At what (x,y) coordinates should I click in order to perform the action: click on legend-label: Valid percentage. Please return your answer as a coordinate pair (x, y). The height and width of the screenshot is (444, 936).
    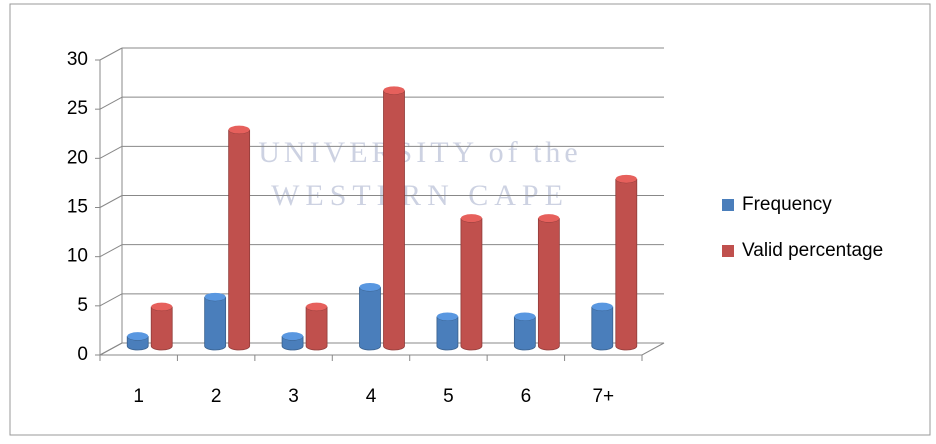
    Looking at the image, I should click on (812, 250).